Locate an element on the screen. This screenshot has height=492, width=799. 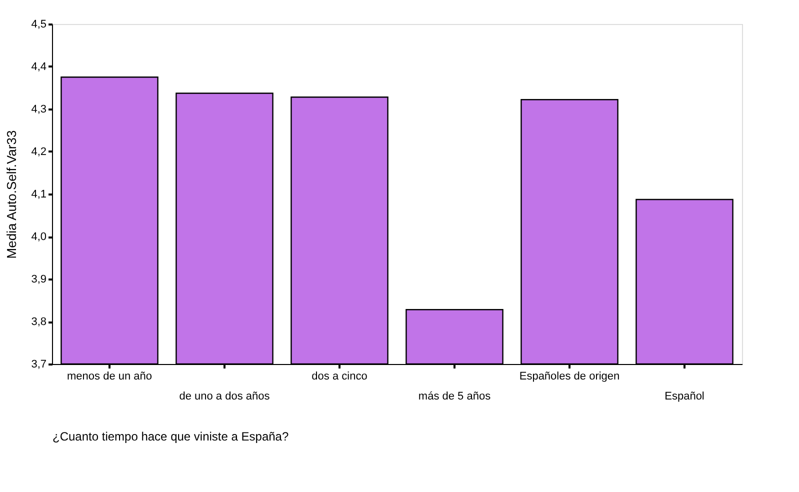
y-tick-label: 3,9 is located at coordinates (38, 280).